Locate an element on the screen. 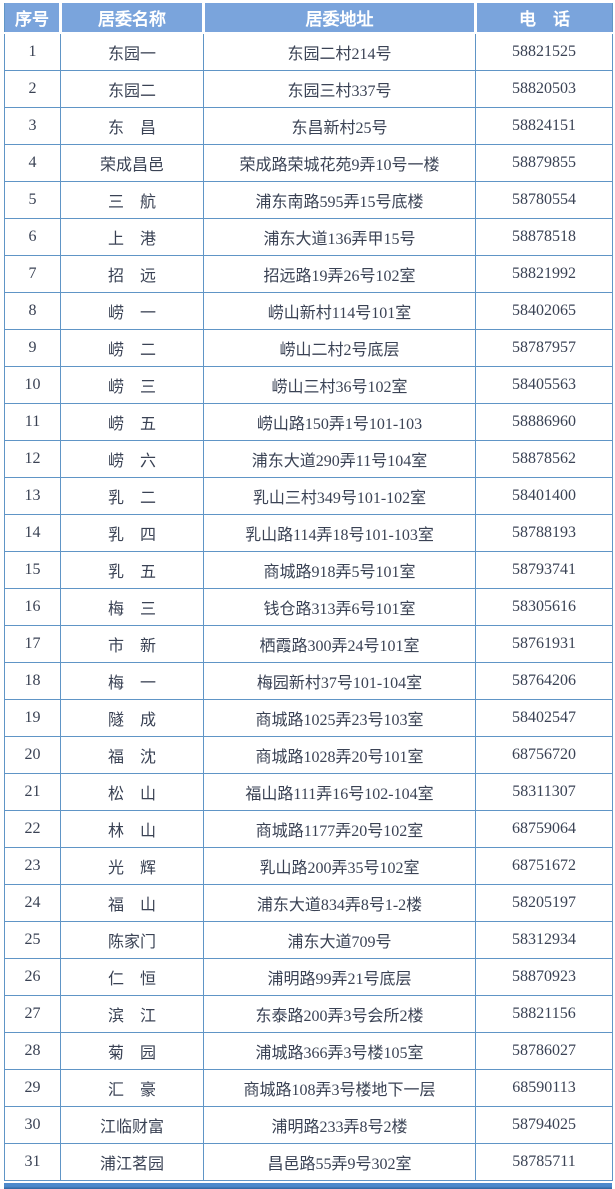  cell-phone: 58879855 is located at coordinates (544, 163).